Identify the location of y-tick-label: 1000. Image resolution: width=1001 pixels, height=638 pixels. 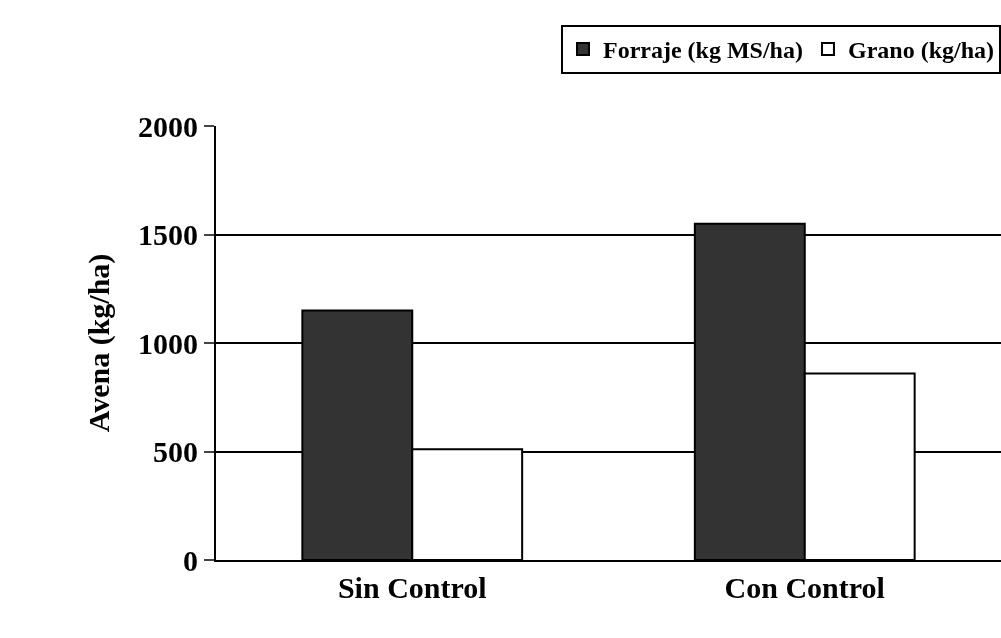
(168, 343).